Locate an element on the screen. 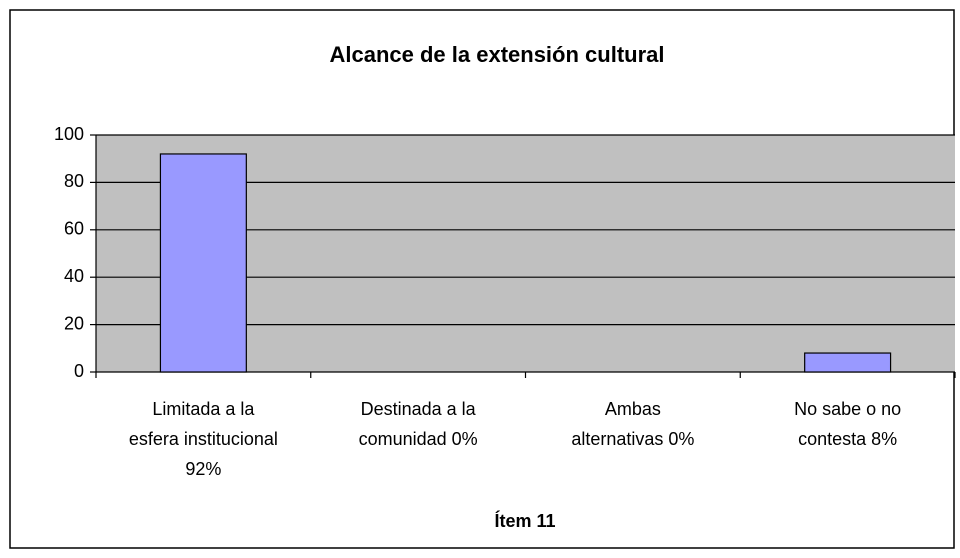 Image resolution: width=960 pixels, height=558 pixels. y-tick-label: 20 is located at coordinates (74, 323).